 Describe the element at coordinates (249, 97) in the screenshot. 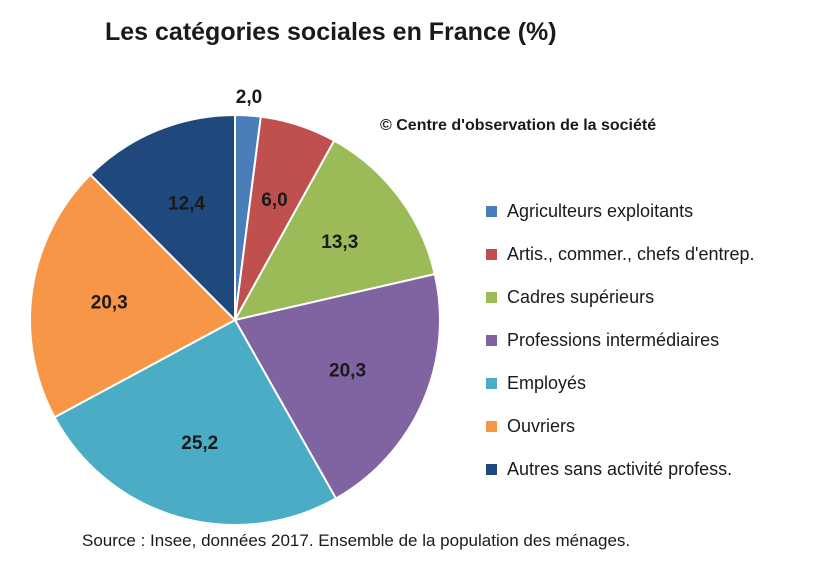

I see `slice-value-label-1: 2,0` at that location.